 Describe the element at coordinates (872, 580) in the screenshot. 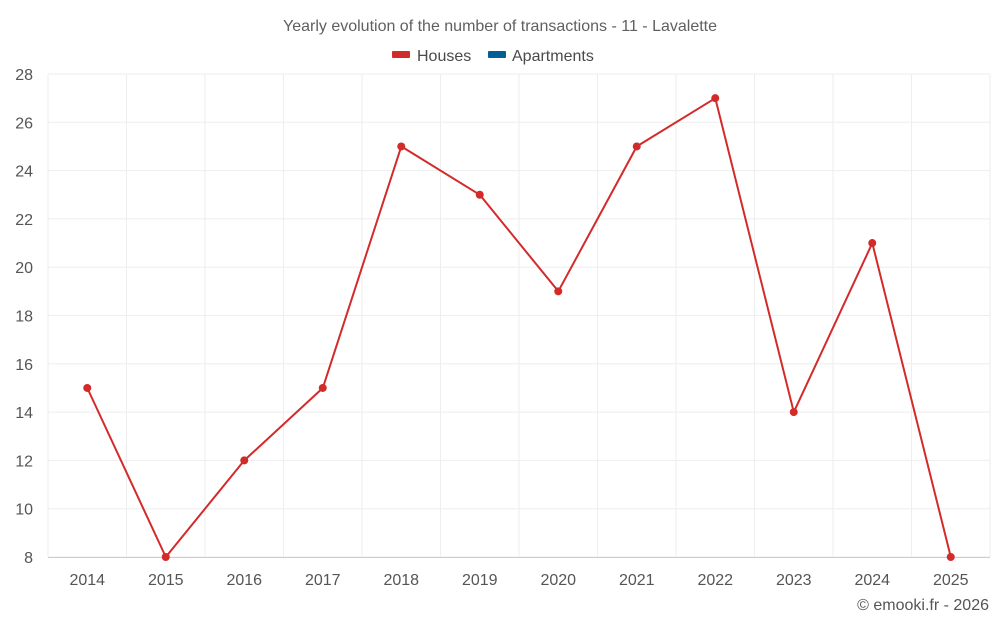

I see `x-tick-label: 2024` at that location.